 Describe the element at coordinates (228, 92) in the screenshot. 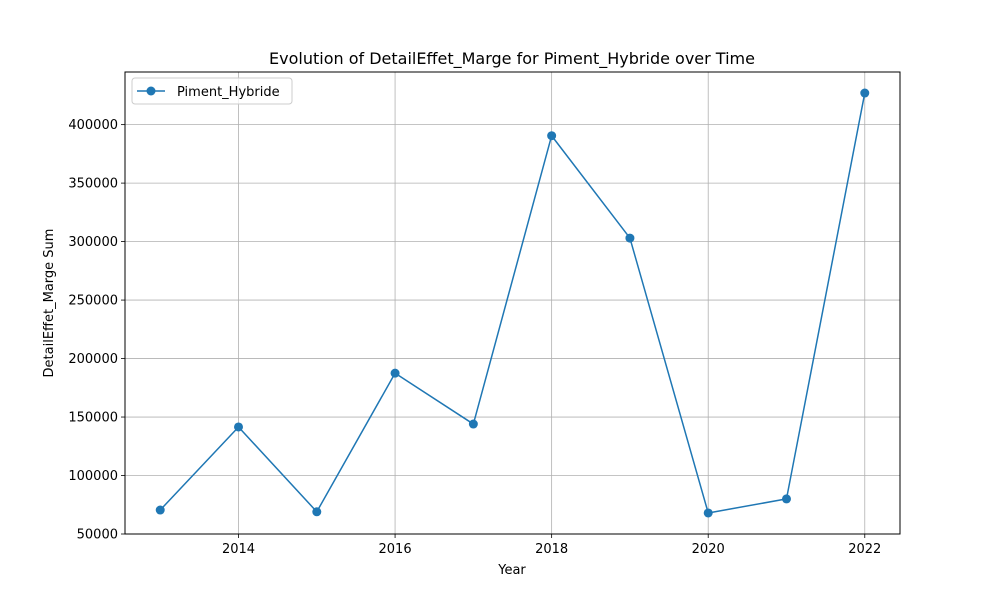

I see `legend-label: Piment_Hybride` at that location.